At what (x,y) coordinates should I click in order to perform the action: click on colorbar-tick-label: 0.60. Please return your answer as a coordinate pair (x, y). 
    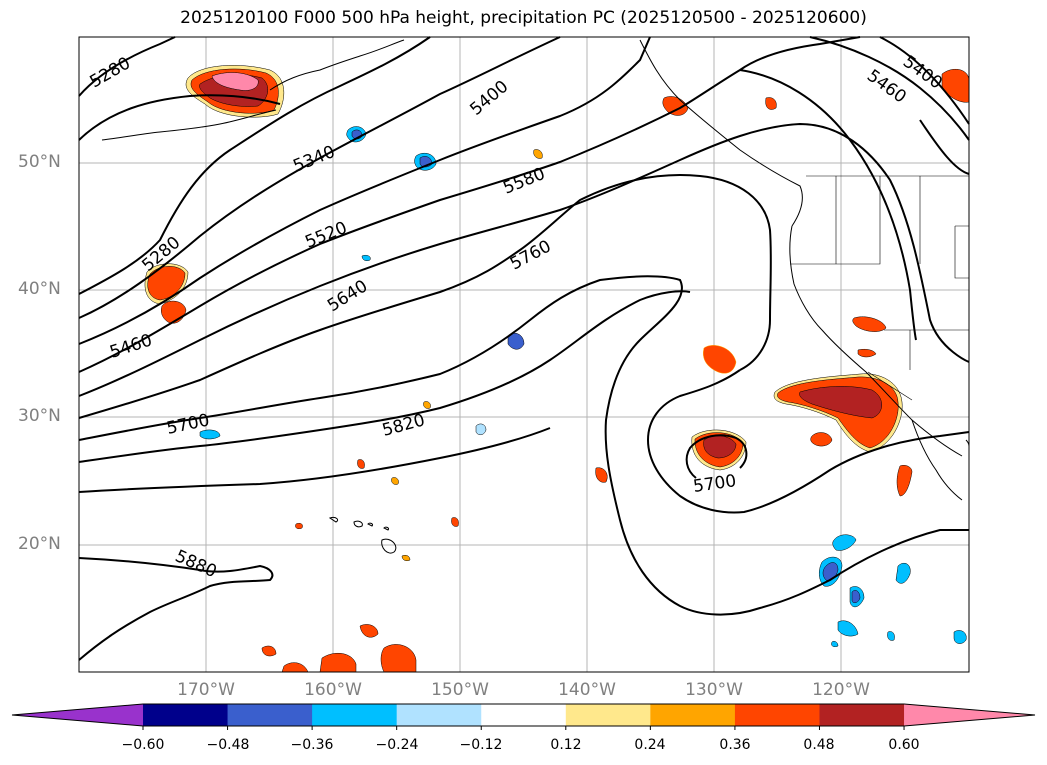
    Looking at the image, I should click on (904, 745).